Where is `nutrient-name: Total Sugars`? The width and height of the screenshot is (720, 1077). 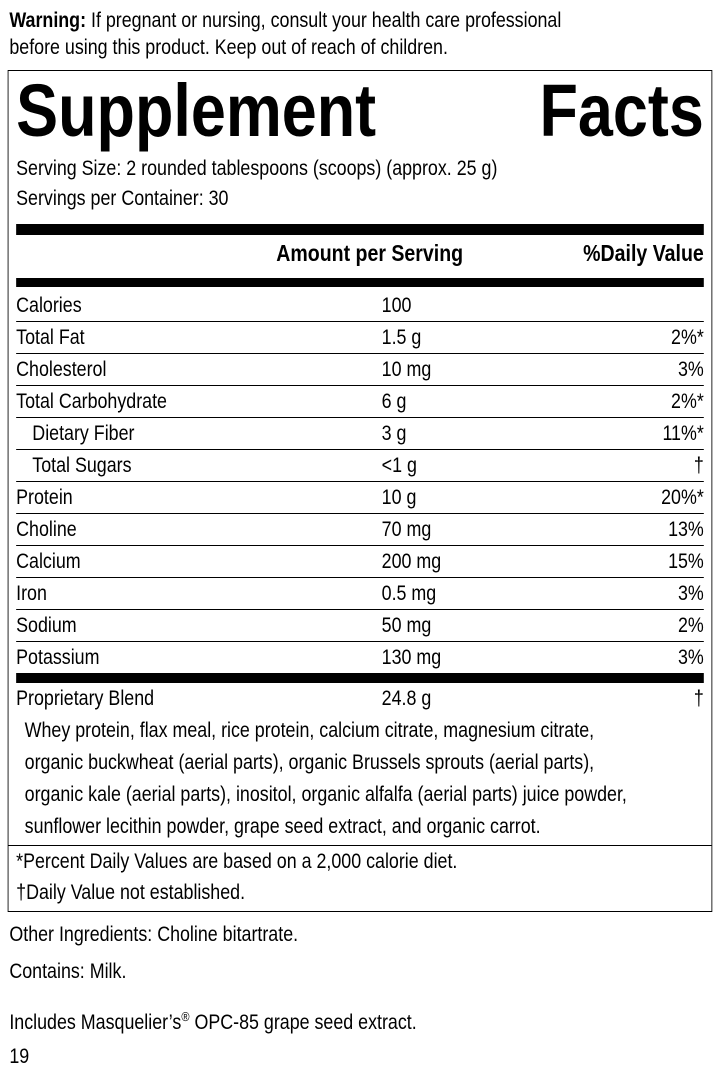
nutrient-name: Total Sugars is located at coordinates (82, 465).